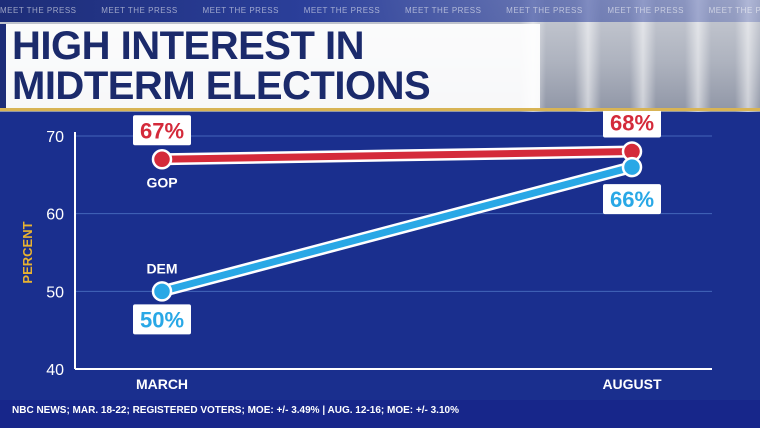  What do you see at coordinates (55, 137) in the screenshot?
I see `y-tick-label: 70` at bounding box center [55, 137].